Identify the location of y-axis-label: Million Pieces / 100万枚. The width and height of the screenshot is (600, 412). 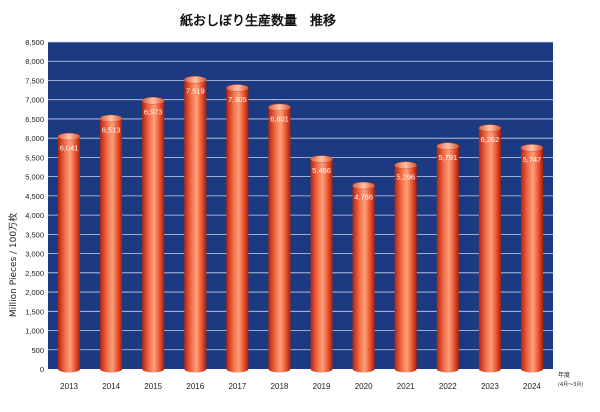
(13, 265).